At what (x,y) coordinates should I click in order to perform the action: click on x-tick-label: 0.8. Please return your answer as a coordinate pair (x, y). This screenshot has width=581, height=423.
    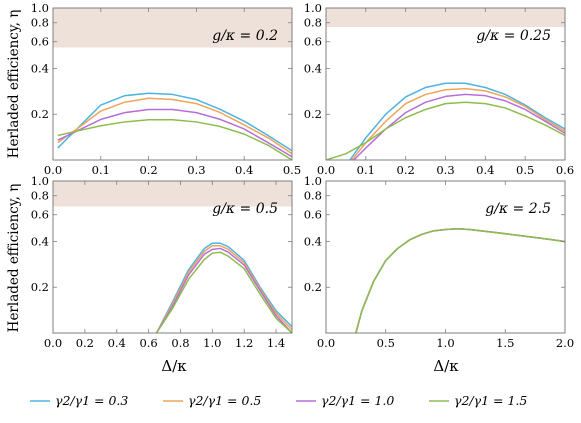
    Looking at the image, I should click on (180, 343).